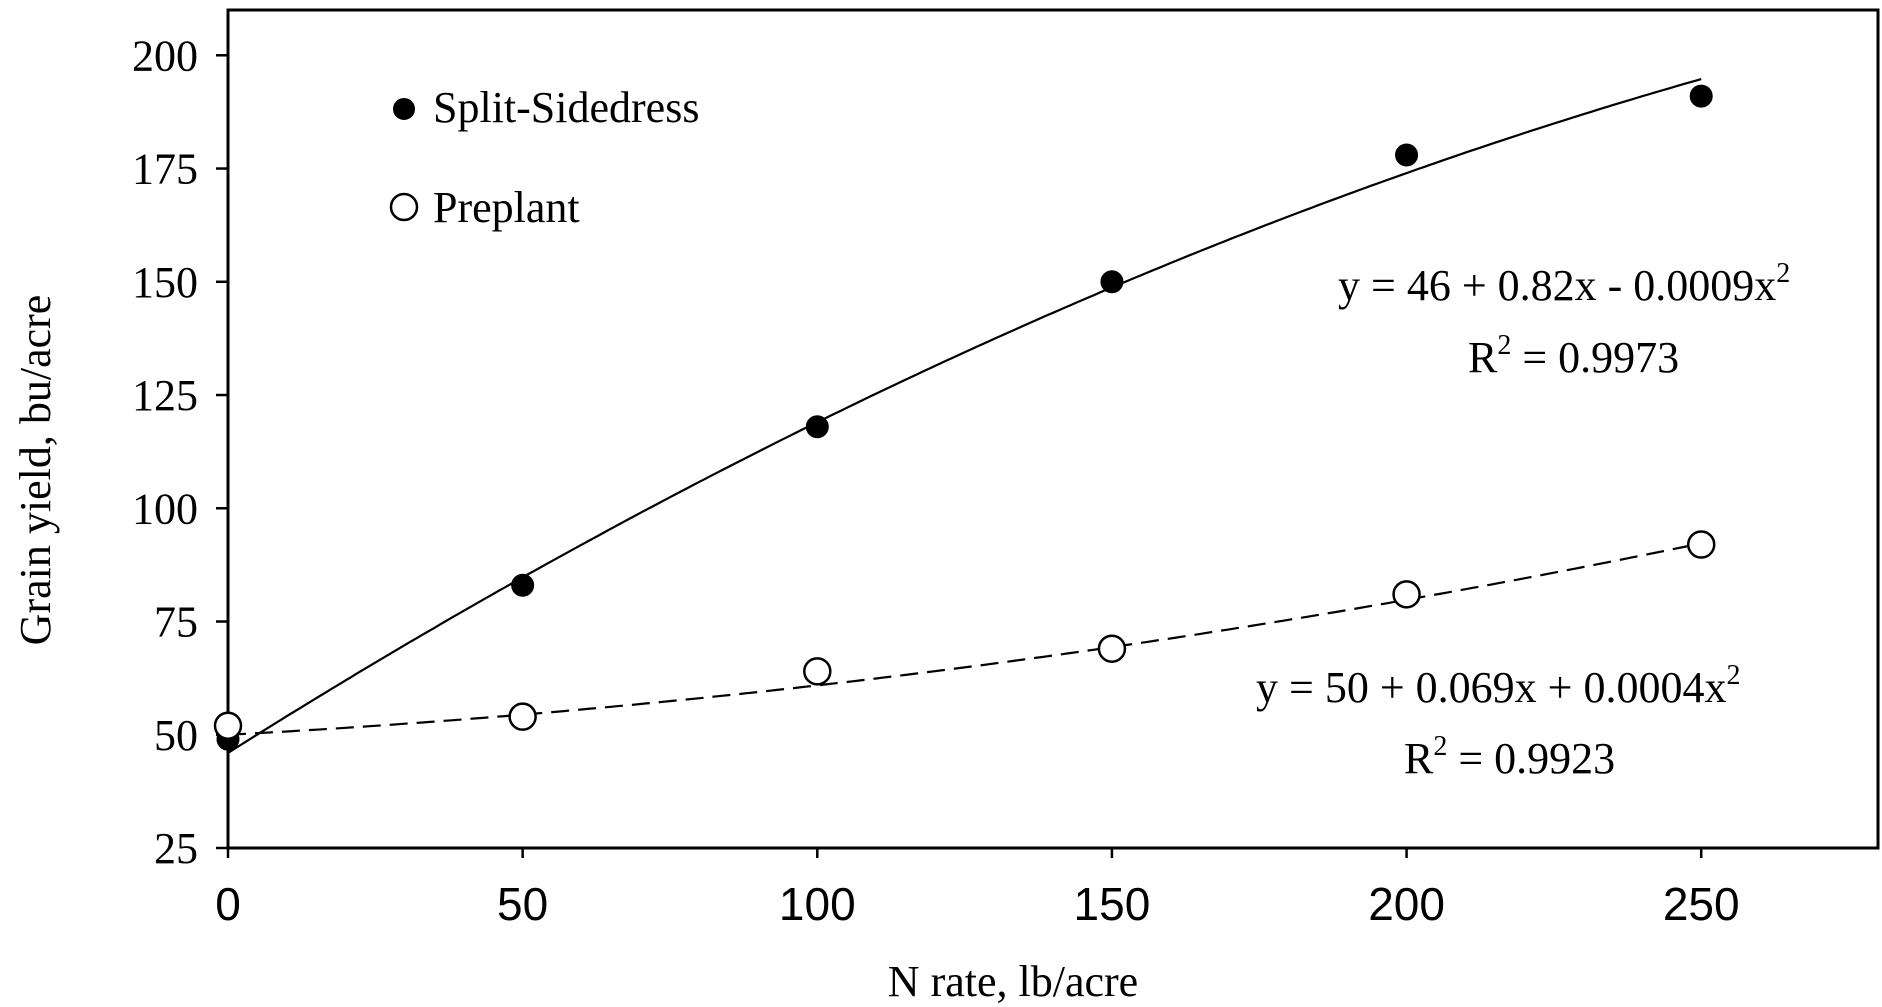  I want to click on x-tick-label: 100, so click(817, 904).